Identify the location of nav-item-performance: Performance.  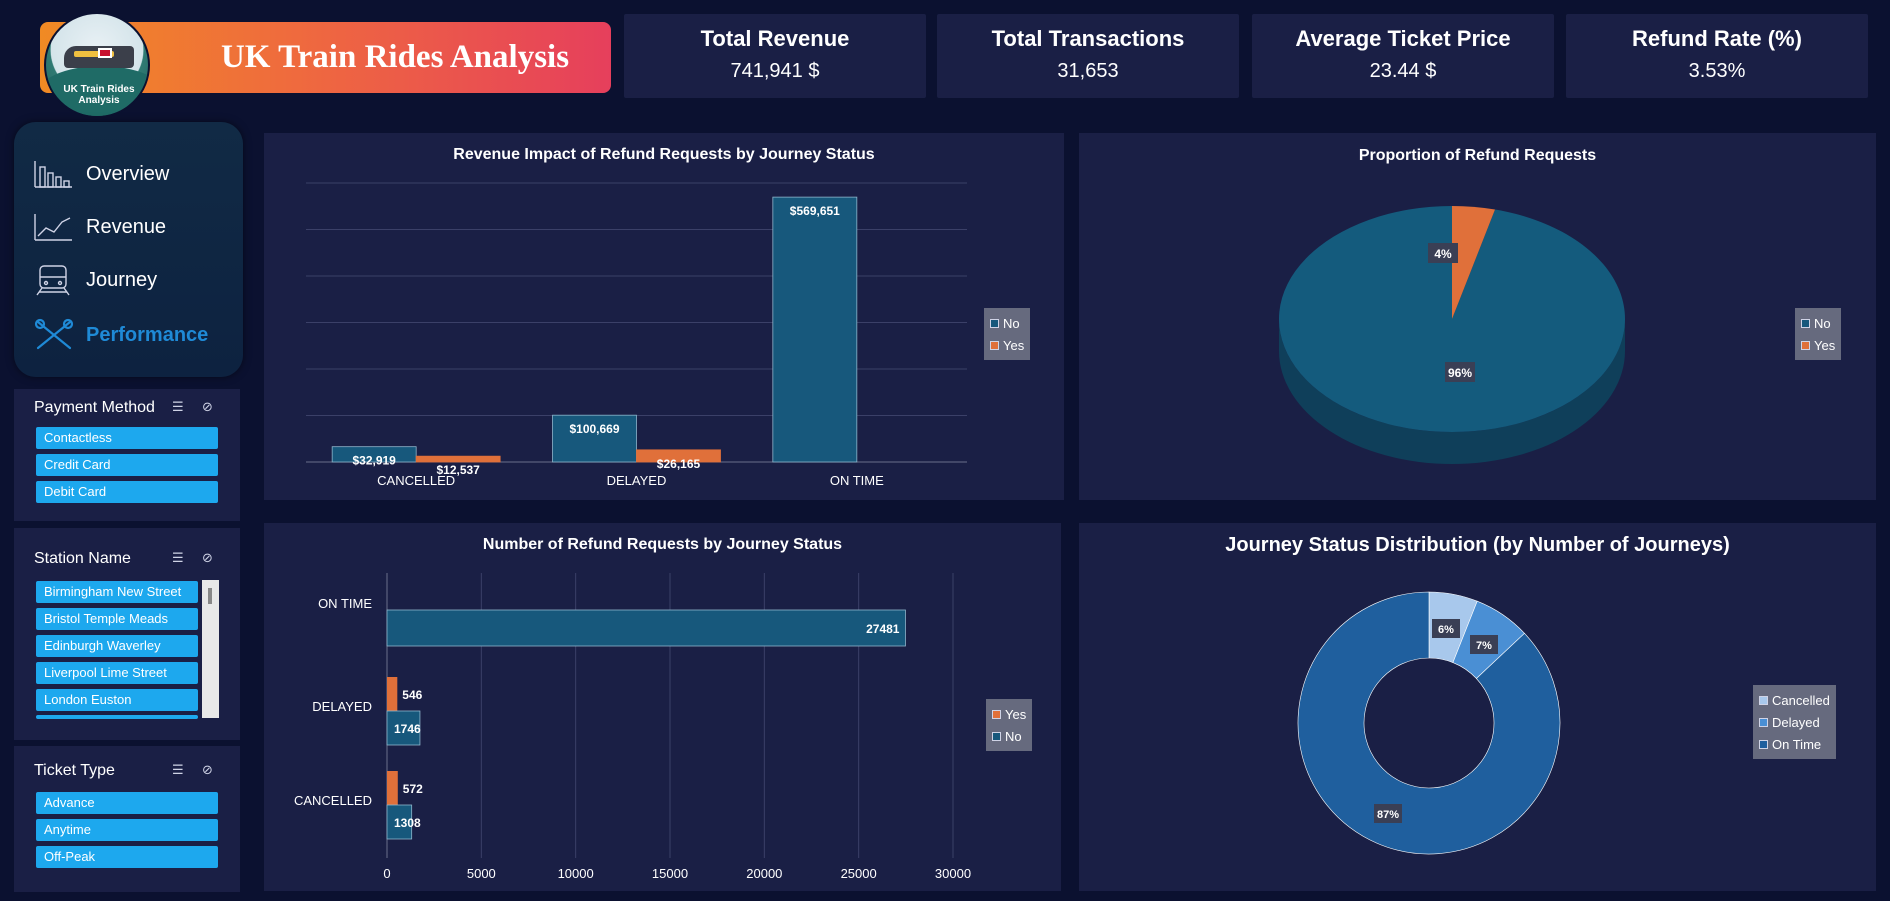
(120, 335).